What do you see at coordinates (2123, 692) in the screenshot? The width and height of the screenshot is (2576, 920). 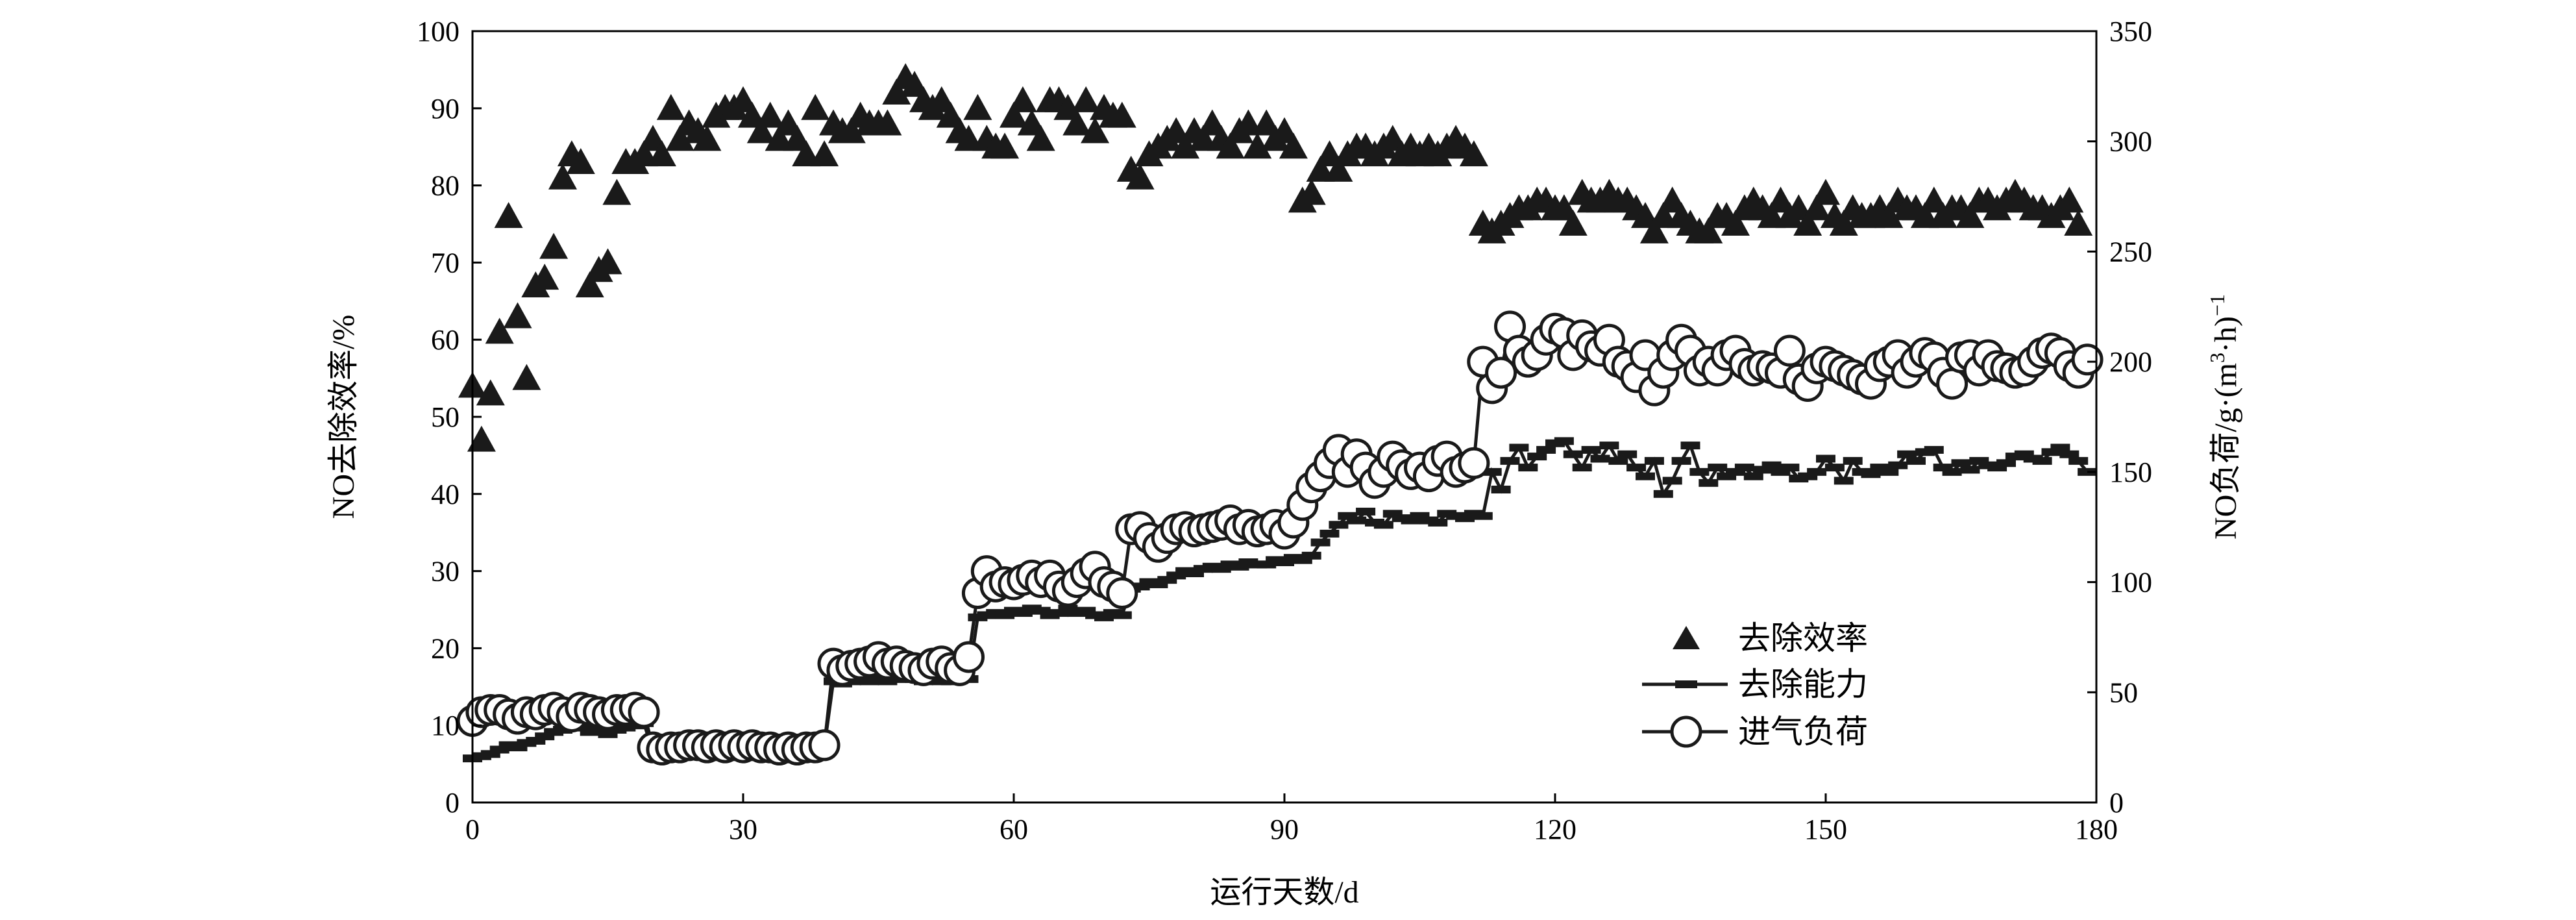 I see `y-right-tick-label: 50` at bounding box center [2123, 692].